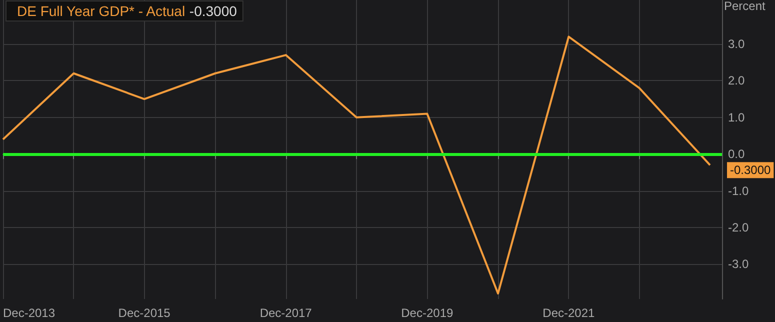 The width and height of the screenshot is (775, 322). What do you see at coordinates (286, 313) in the screenshot?
I see `x-tick-label: Dec-2017` at bounding box center [286, 313].